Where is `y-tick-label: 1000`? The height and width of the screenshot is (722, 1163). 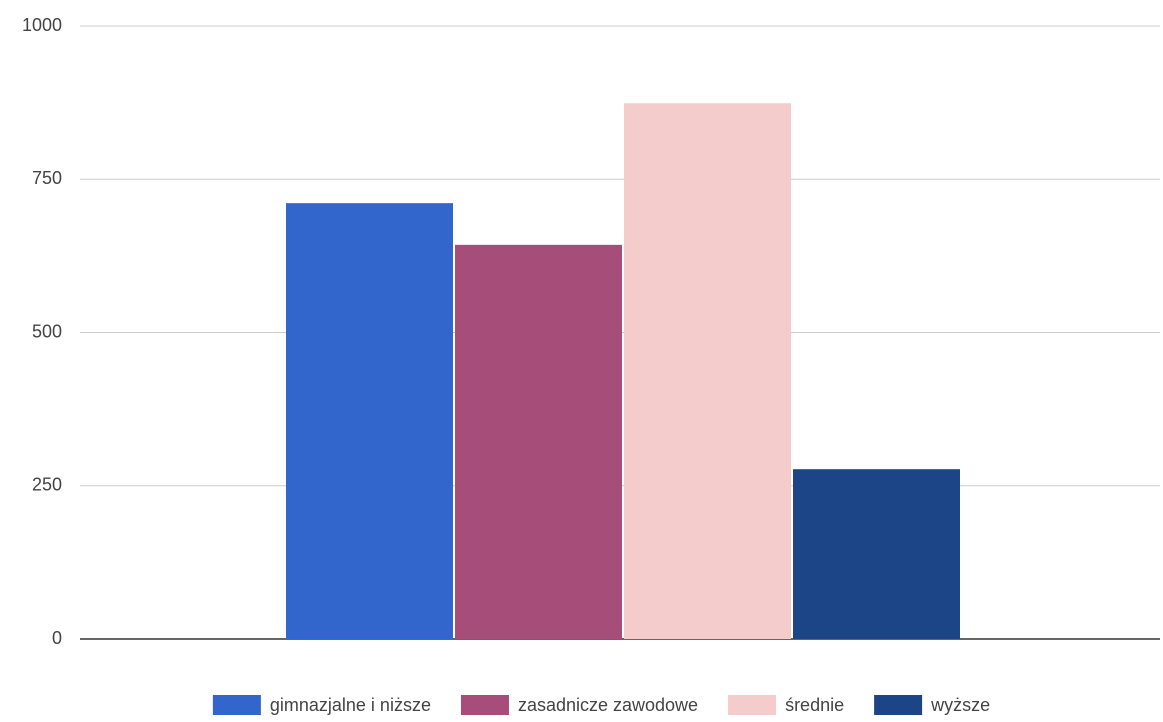 y-tick-label: 1000 is located at coordinates (42, 25).